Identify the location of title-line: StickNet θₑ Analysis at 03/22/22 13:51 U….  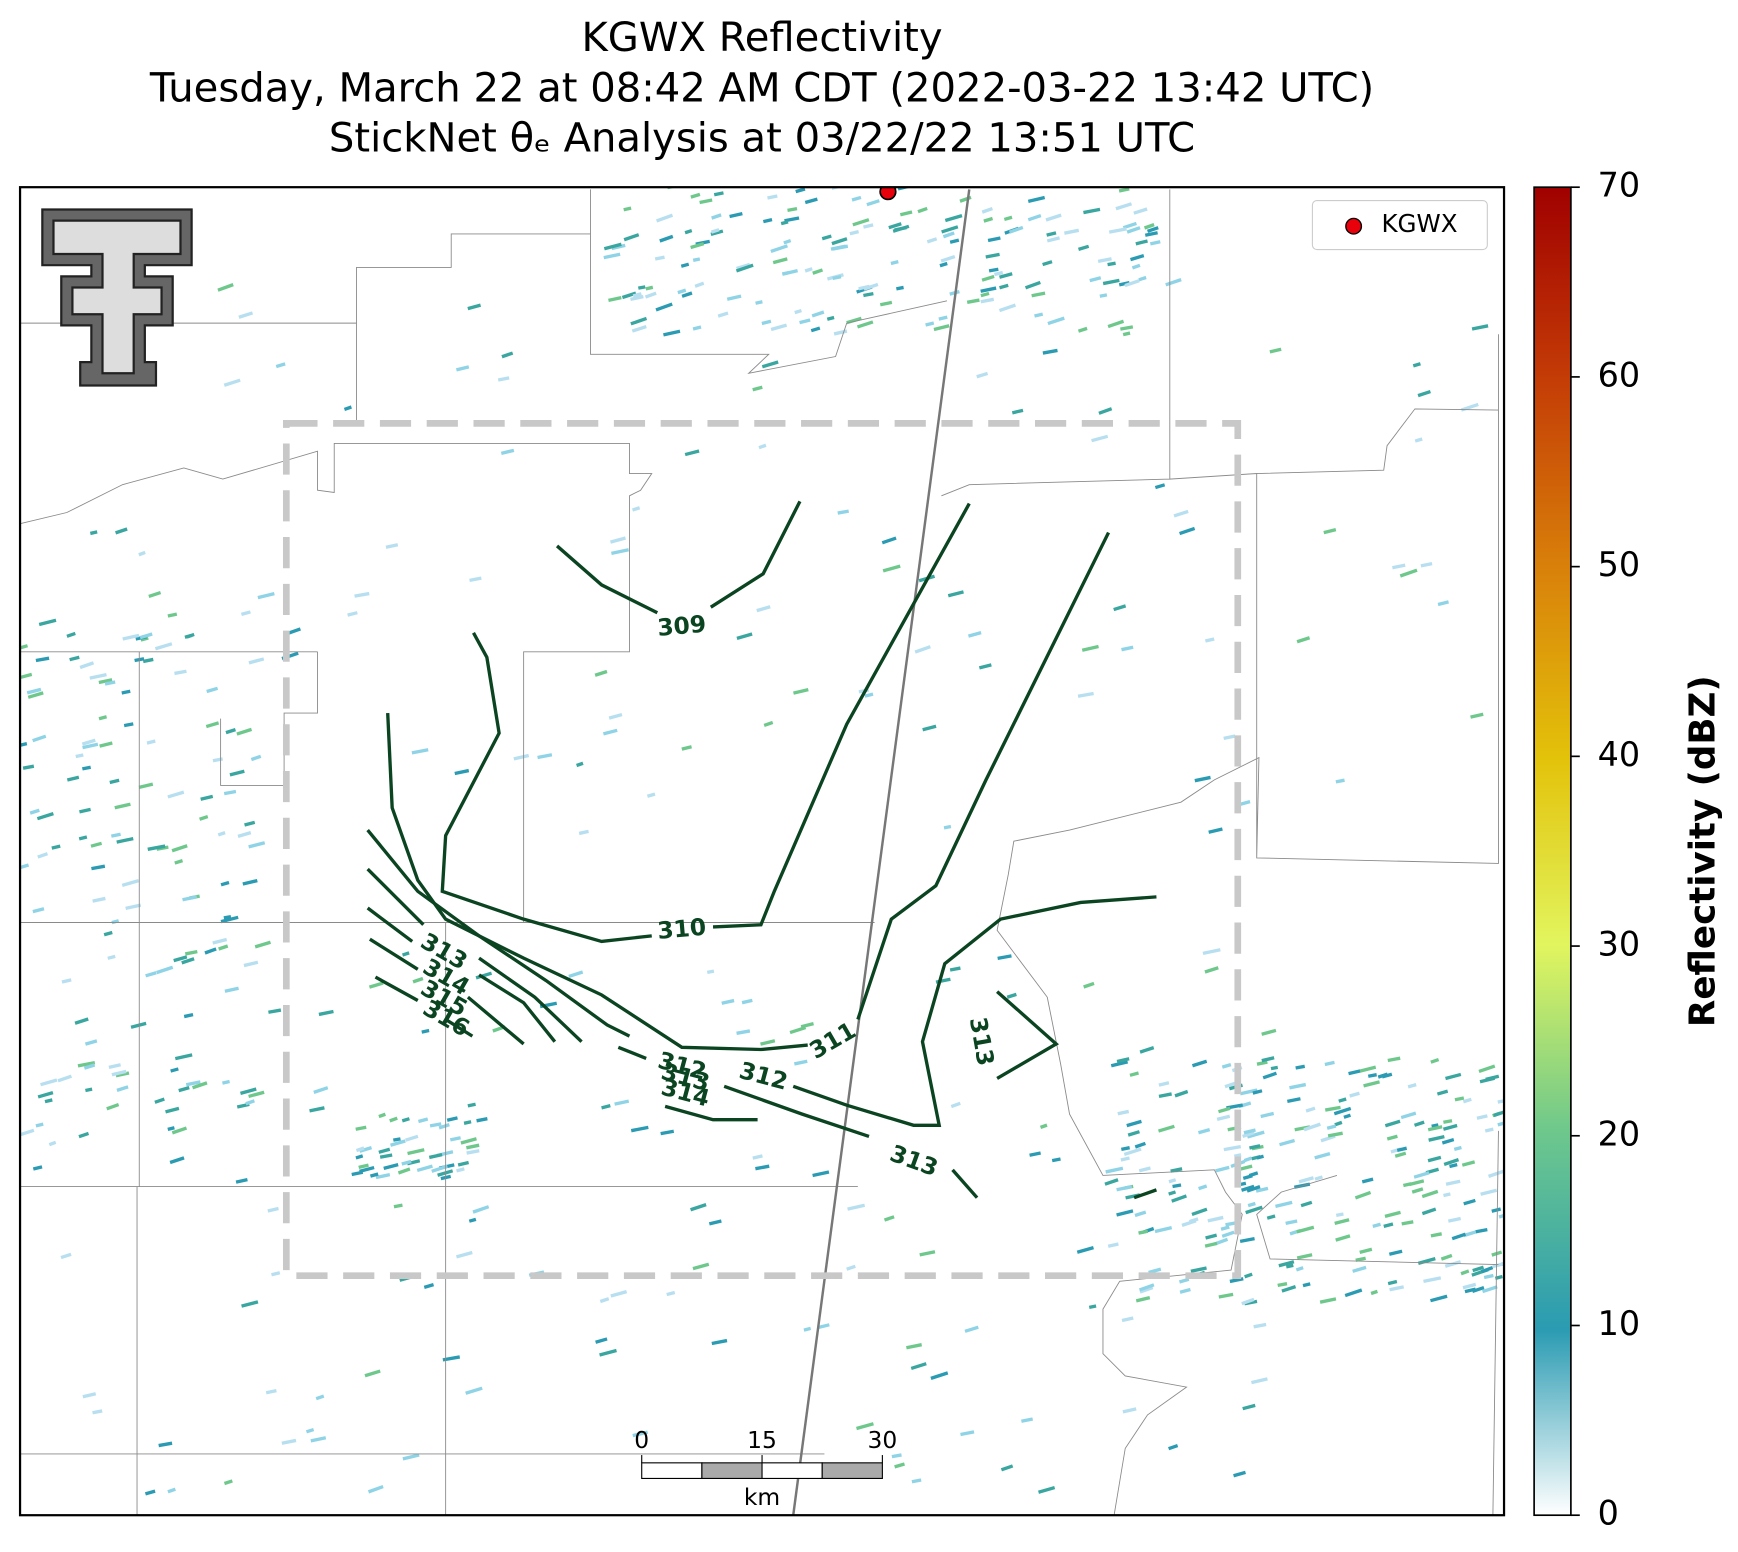
(762, 138).